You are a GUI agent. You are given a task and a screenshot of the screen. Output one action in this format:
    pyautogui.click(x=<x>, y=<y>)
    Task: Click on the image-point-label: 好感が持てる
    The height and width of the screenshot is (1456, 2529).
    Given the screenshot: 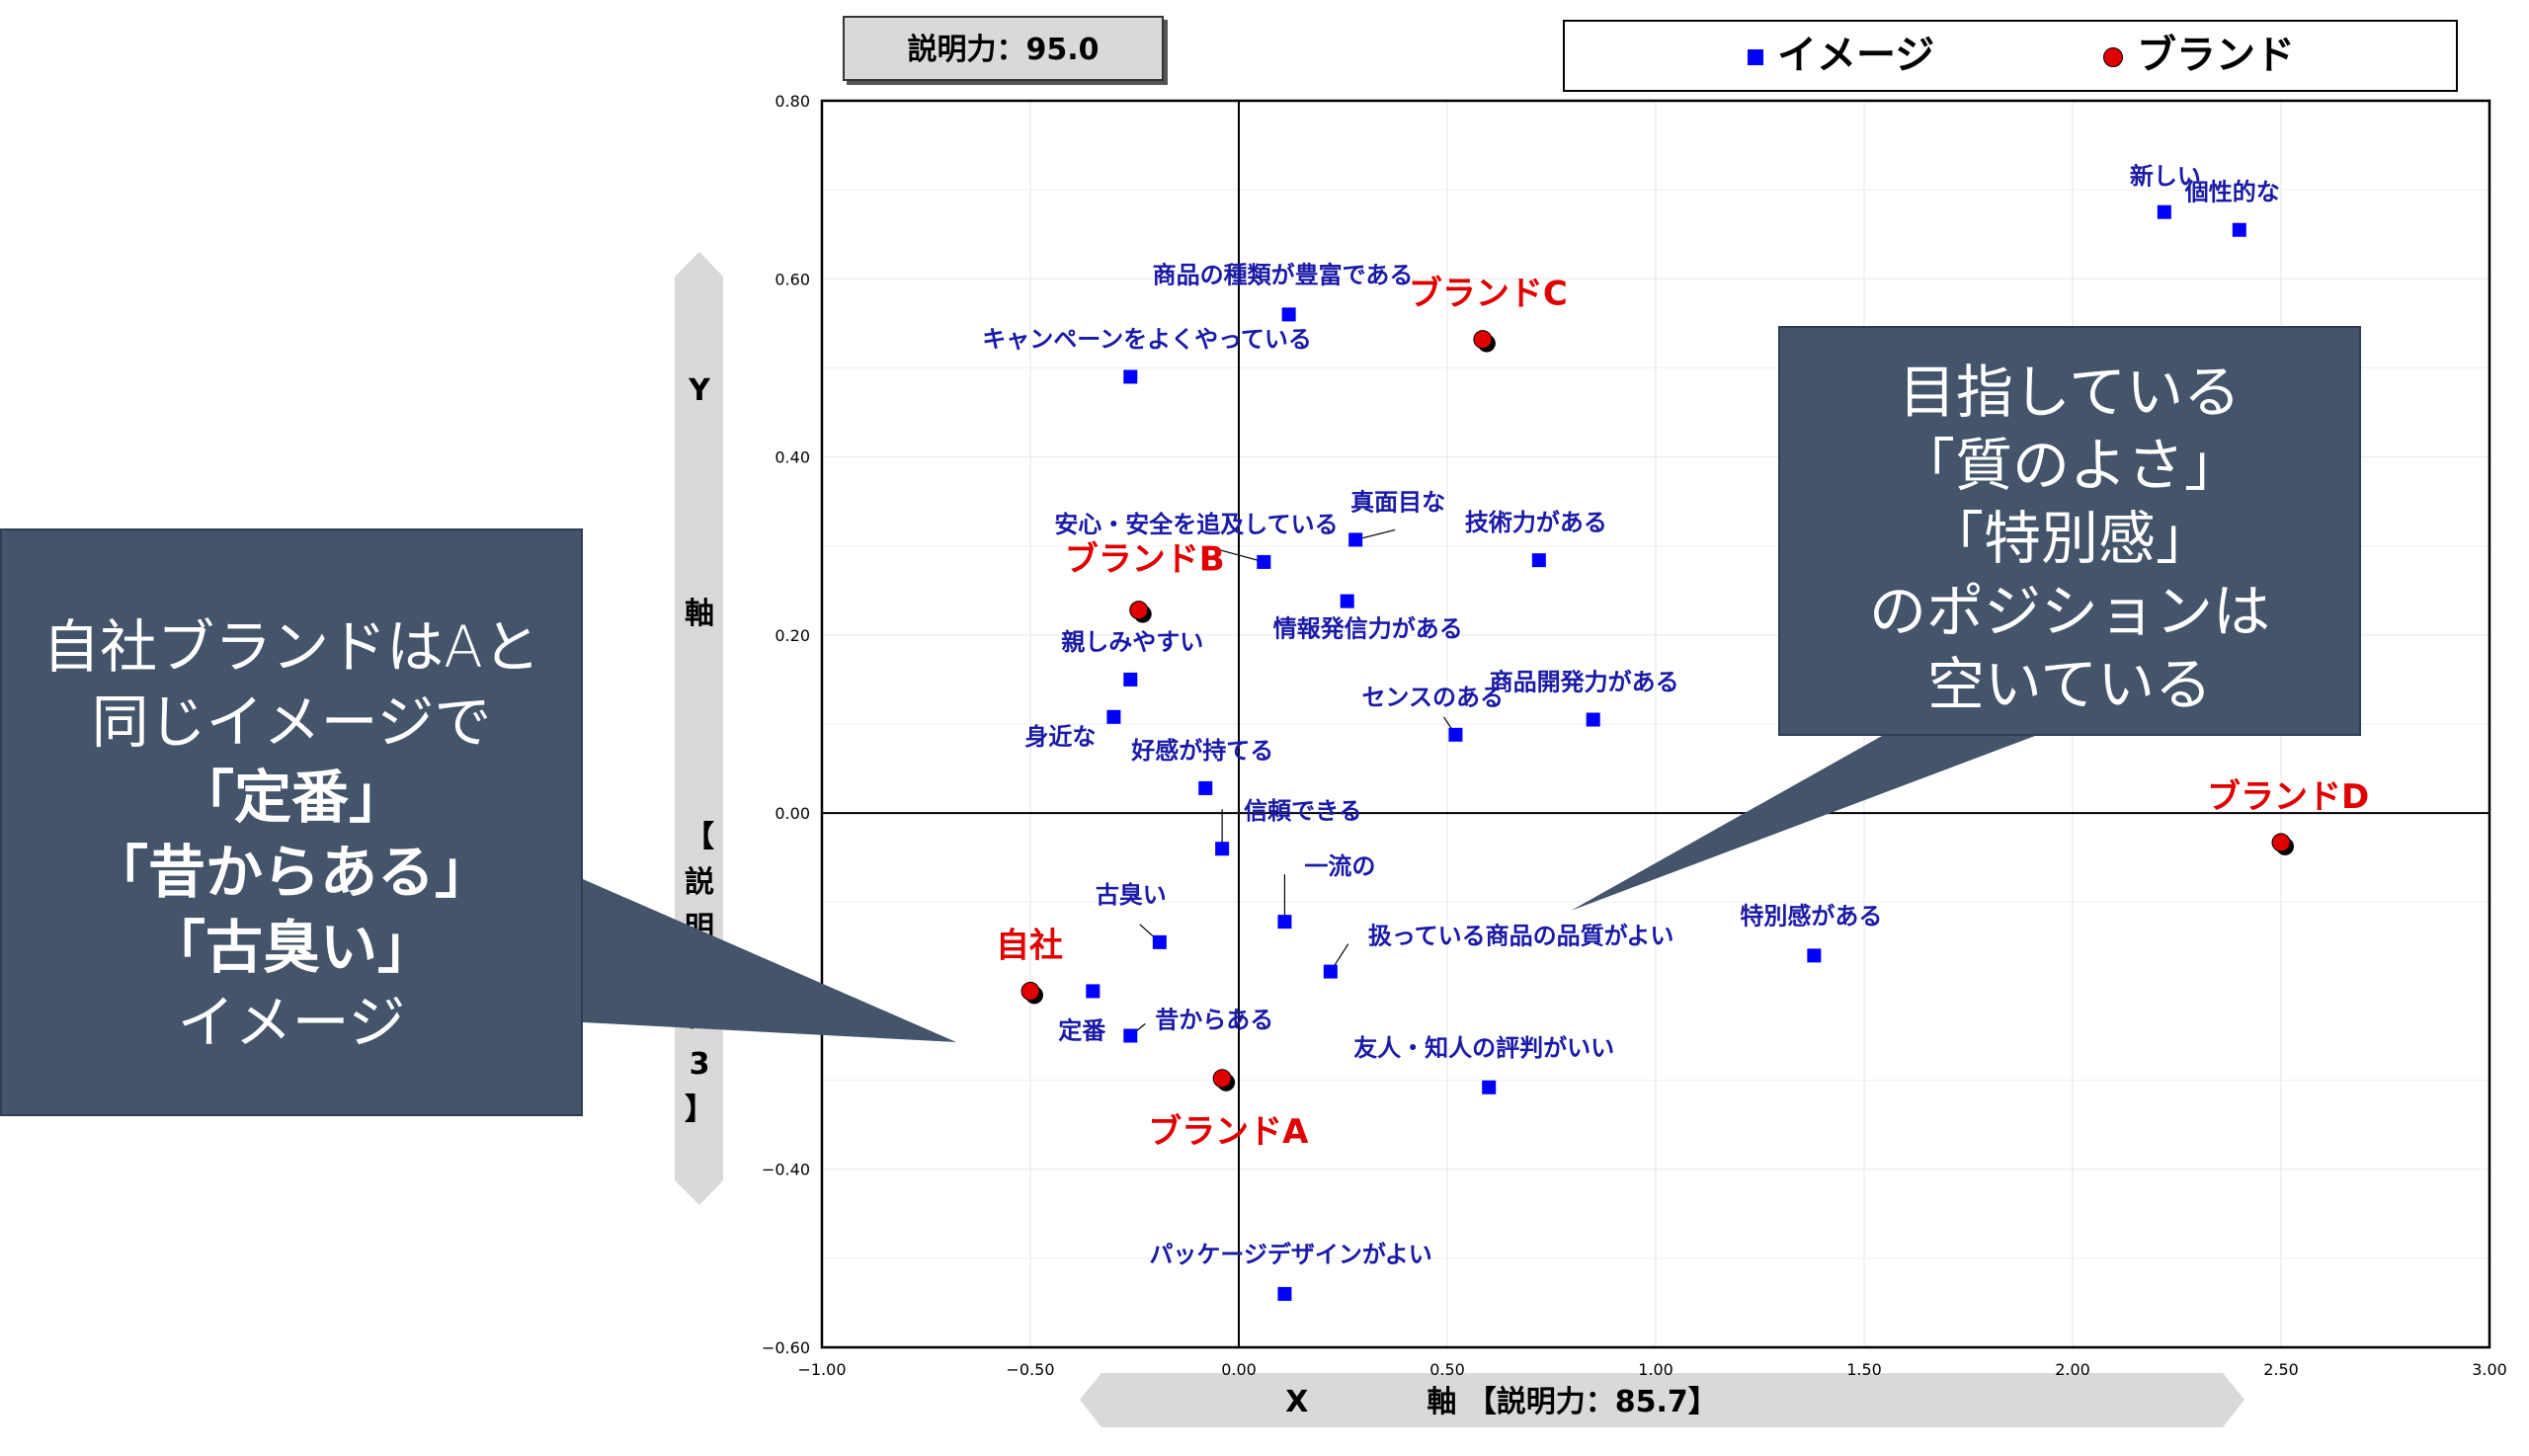 What is the action you would take?
    pyautogui.click(x=1201, y=751)
    